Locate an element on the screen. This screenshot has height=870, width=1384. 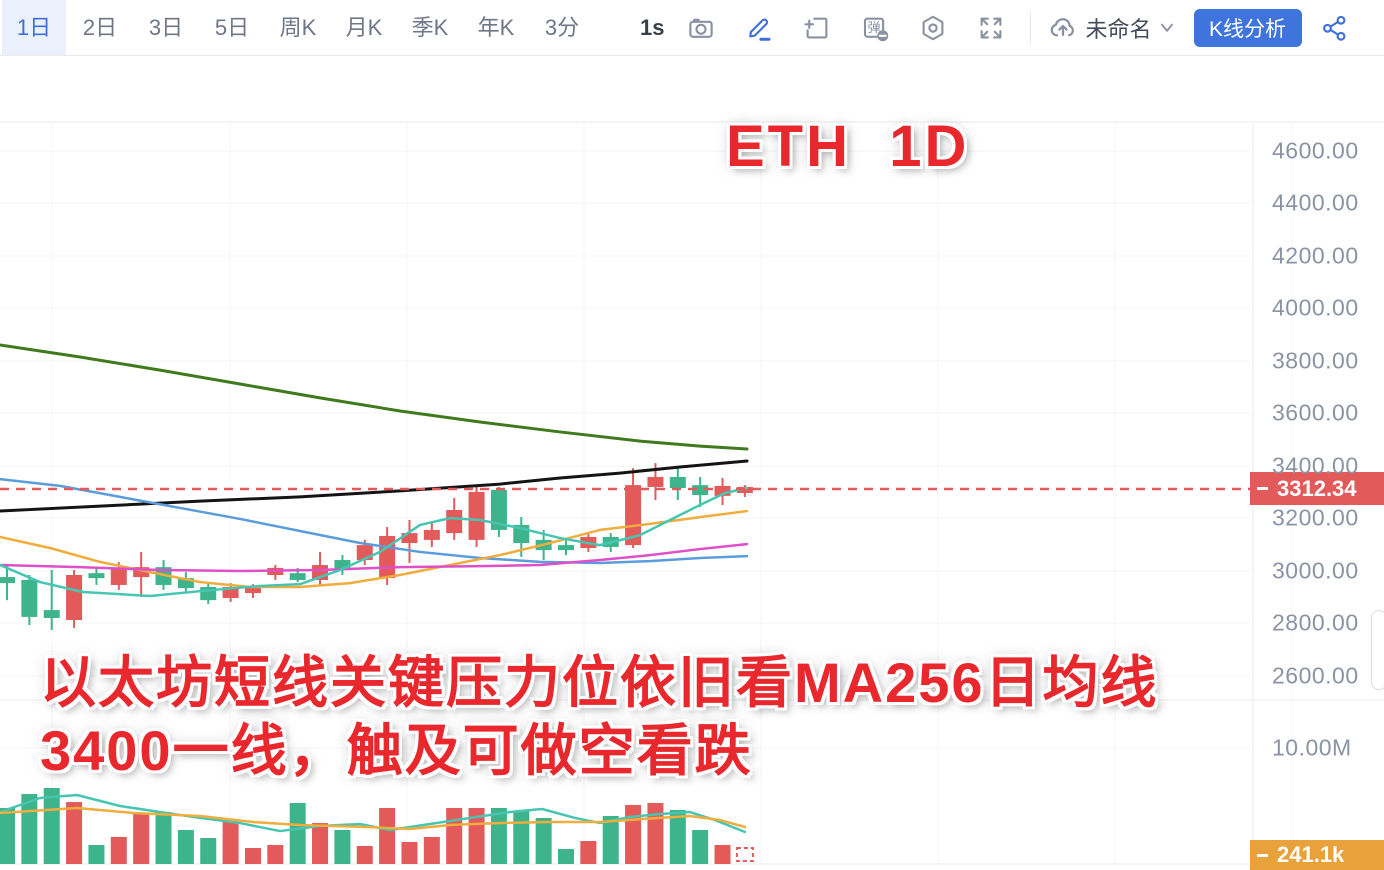
axis-label-3000.00: 3000.00 is located at coordinates (1315, 570).